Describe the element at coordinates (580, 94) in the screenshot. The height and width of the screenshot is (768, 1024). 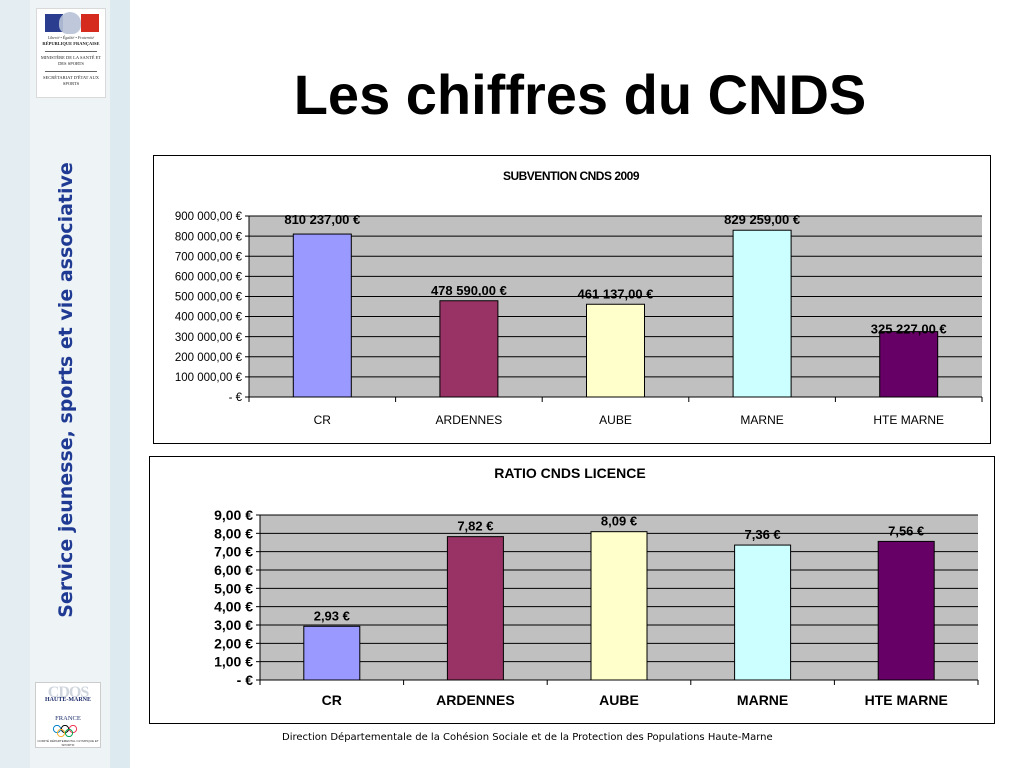
I see `page-title: Les chiffres du CNDS` at that location.